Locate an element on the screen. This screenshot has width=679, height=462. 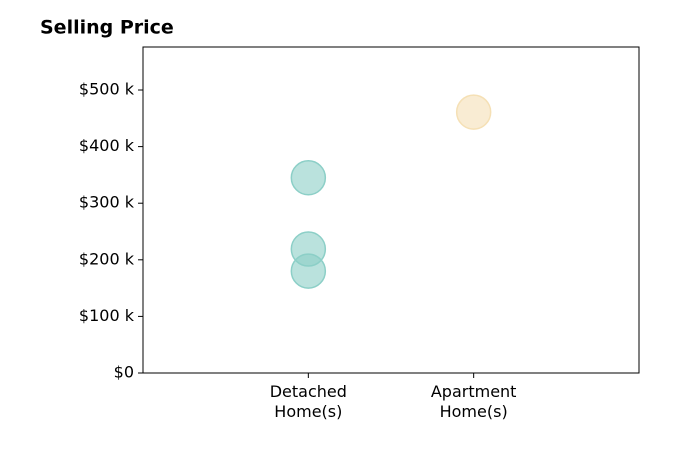
chart-title: Selling Price is located at coordinates (107, 28).